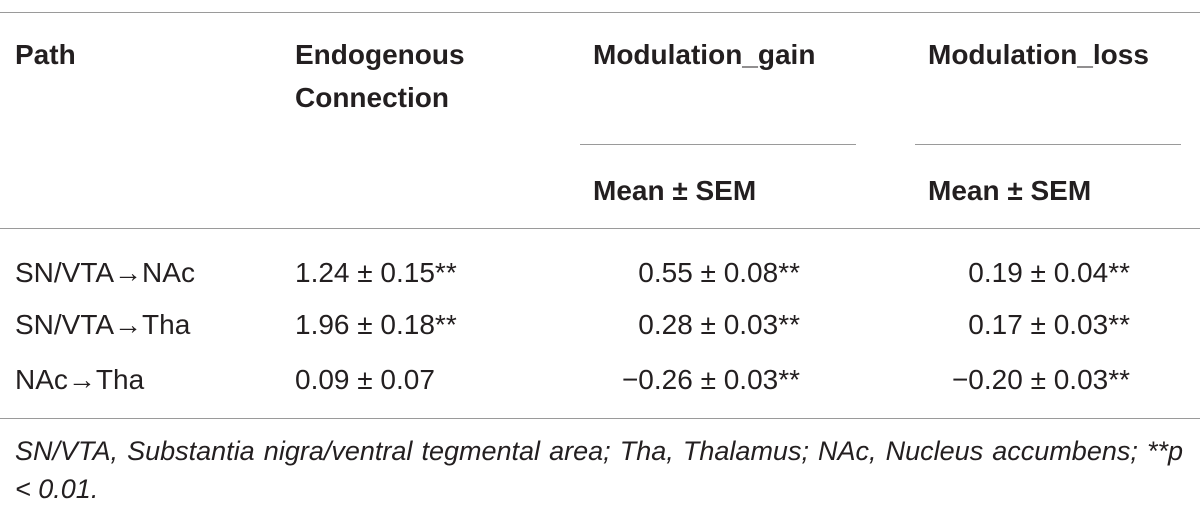 The image size is (1200, 525). I want to click on row-label: SN/VTA→NAc, so click(105, 272).